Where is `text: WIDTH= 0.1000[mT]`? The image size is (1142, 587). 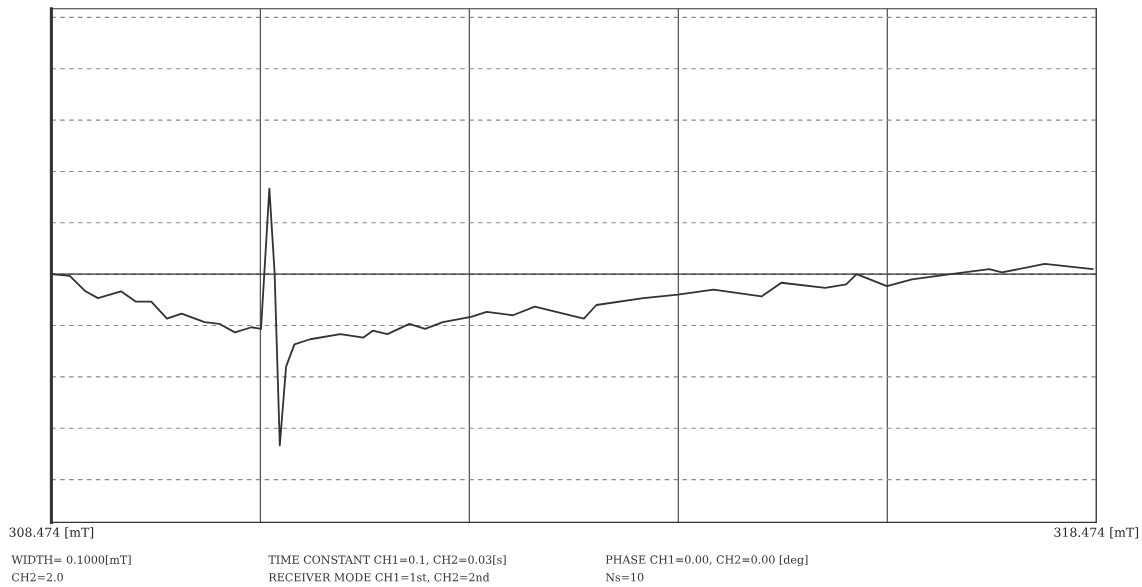 text: WIDTH= 0.1000[mT] is located at coordinates (71, 560).